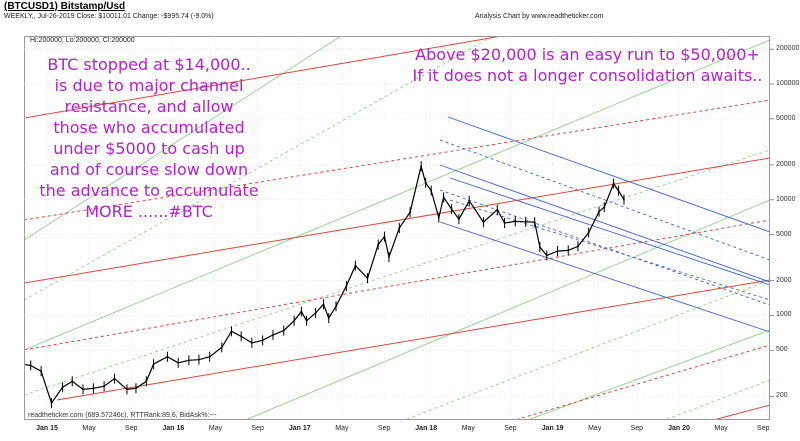  Describe the element at coordinates (784, 315) in the screenshot. I see `y-tick-label: 1000` at that location.